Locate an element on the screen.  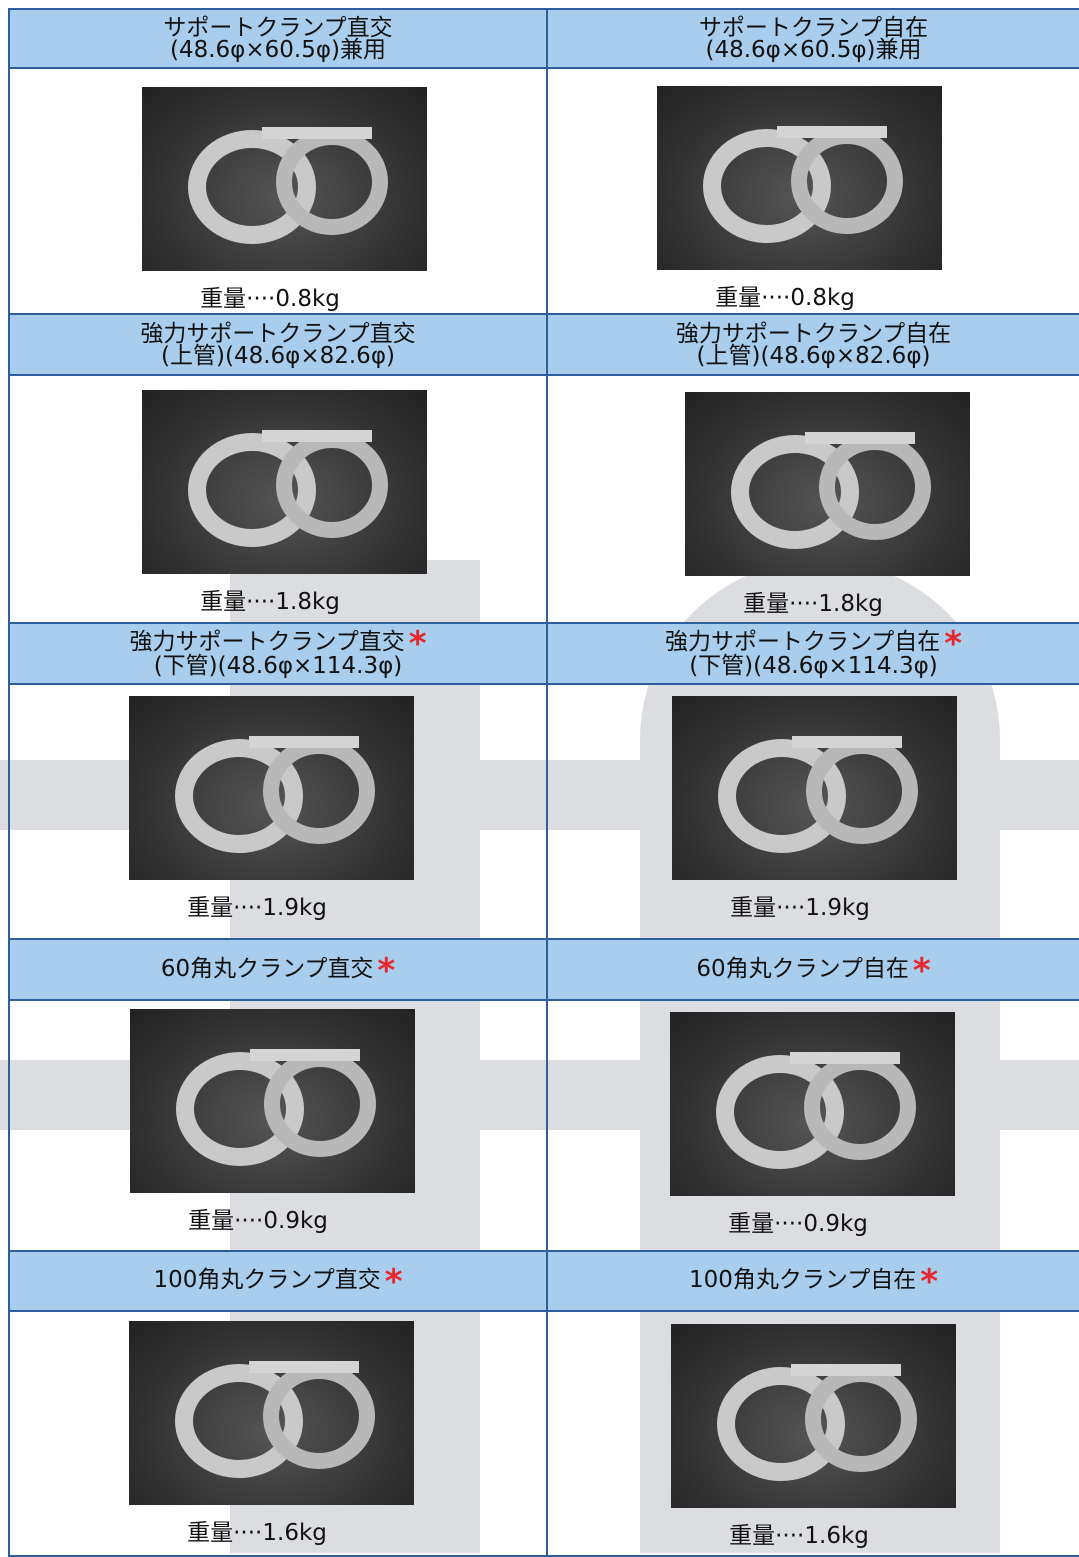
header-cell: 強力サポートクランプ直交 (上管)(48.6φ×82.6φ) is located at coordinates (278, 344).